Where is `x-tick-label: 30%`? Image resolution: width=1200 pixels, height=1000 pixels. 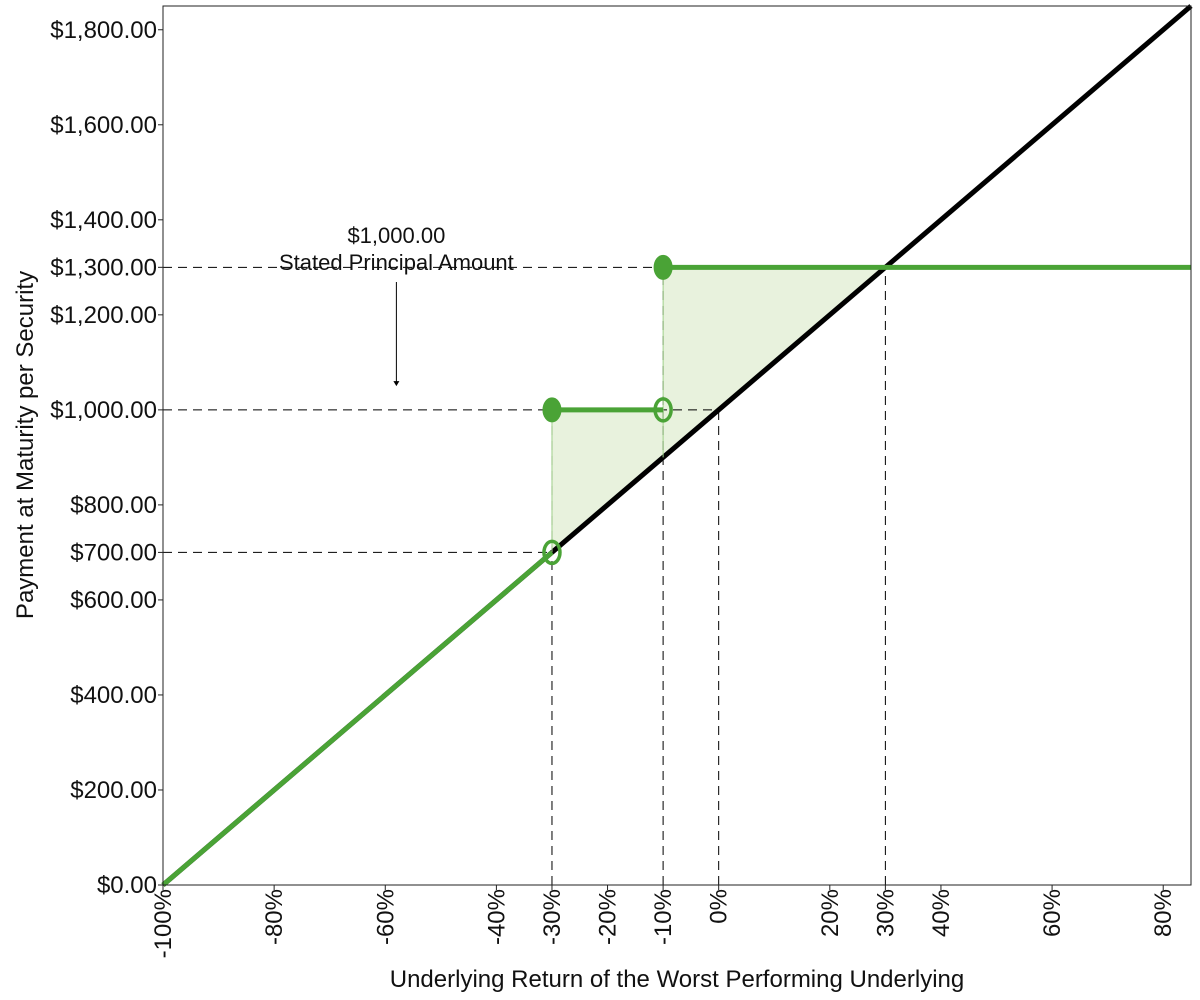 x-tick-label: 30% is located at coordinates (885, 913).